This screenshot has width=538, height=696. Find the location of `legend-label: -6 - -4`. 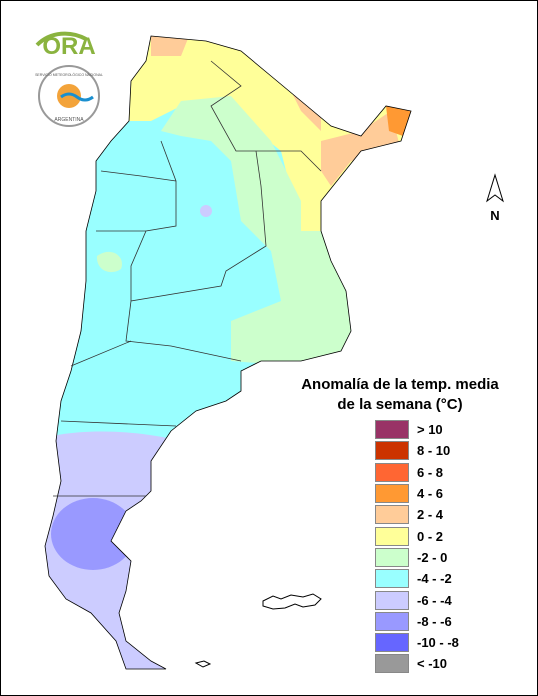

legend-label: -6 - -4 is located at coordinates (434, 600).